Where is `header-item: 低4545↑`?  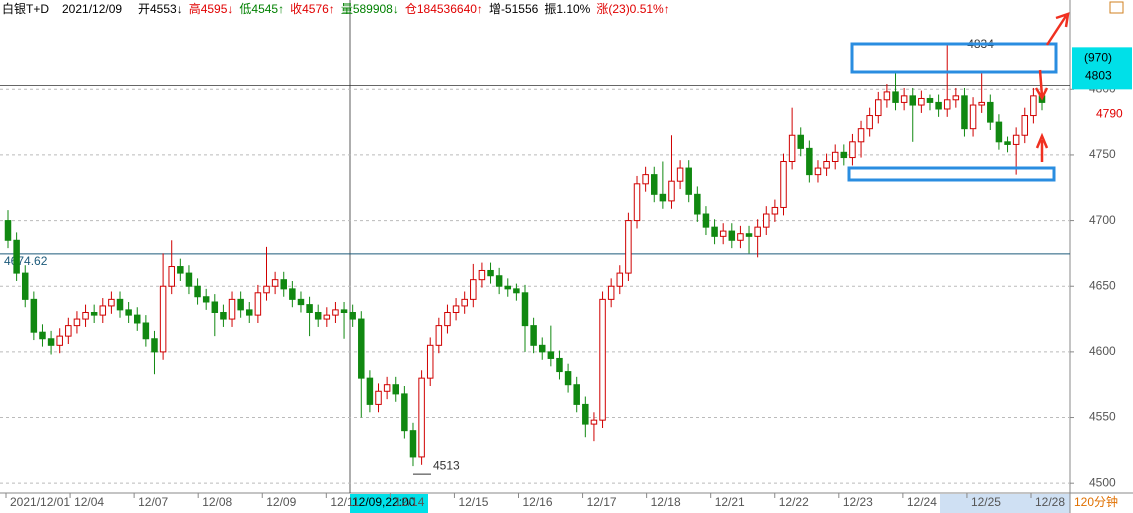
header-item: 低4545↑ is located at coordinates (261, 9).